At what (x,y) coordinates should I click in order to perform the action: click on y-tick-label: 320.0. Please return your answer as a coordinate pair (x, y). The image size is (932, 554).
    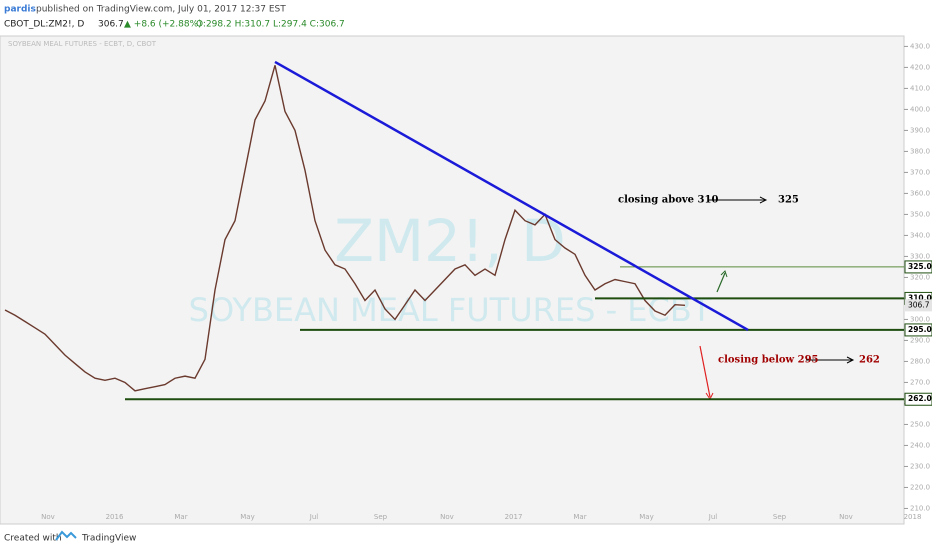
    Looking at the image, I should click on (920, 277).